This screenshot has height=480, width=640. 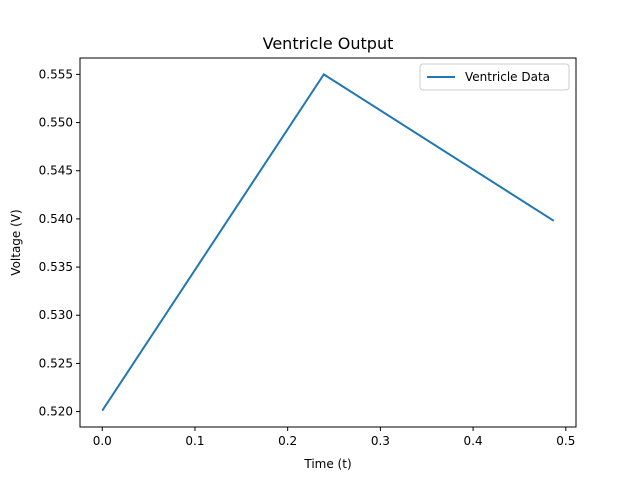 What do you see at coordinates (380, 441) in the screenshot?
I see `x-tick-label: 0.3` at bounding box center [380, 441].